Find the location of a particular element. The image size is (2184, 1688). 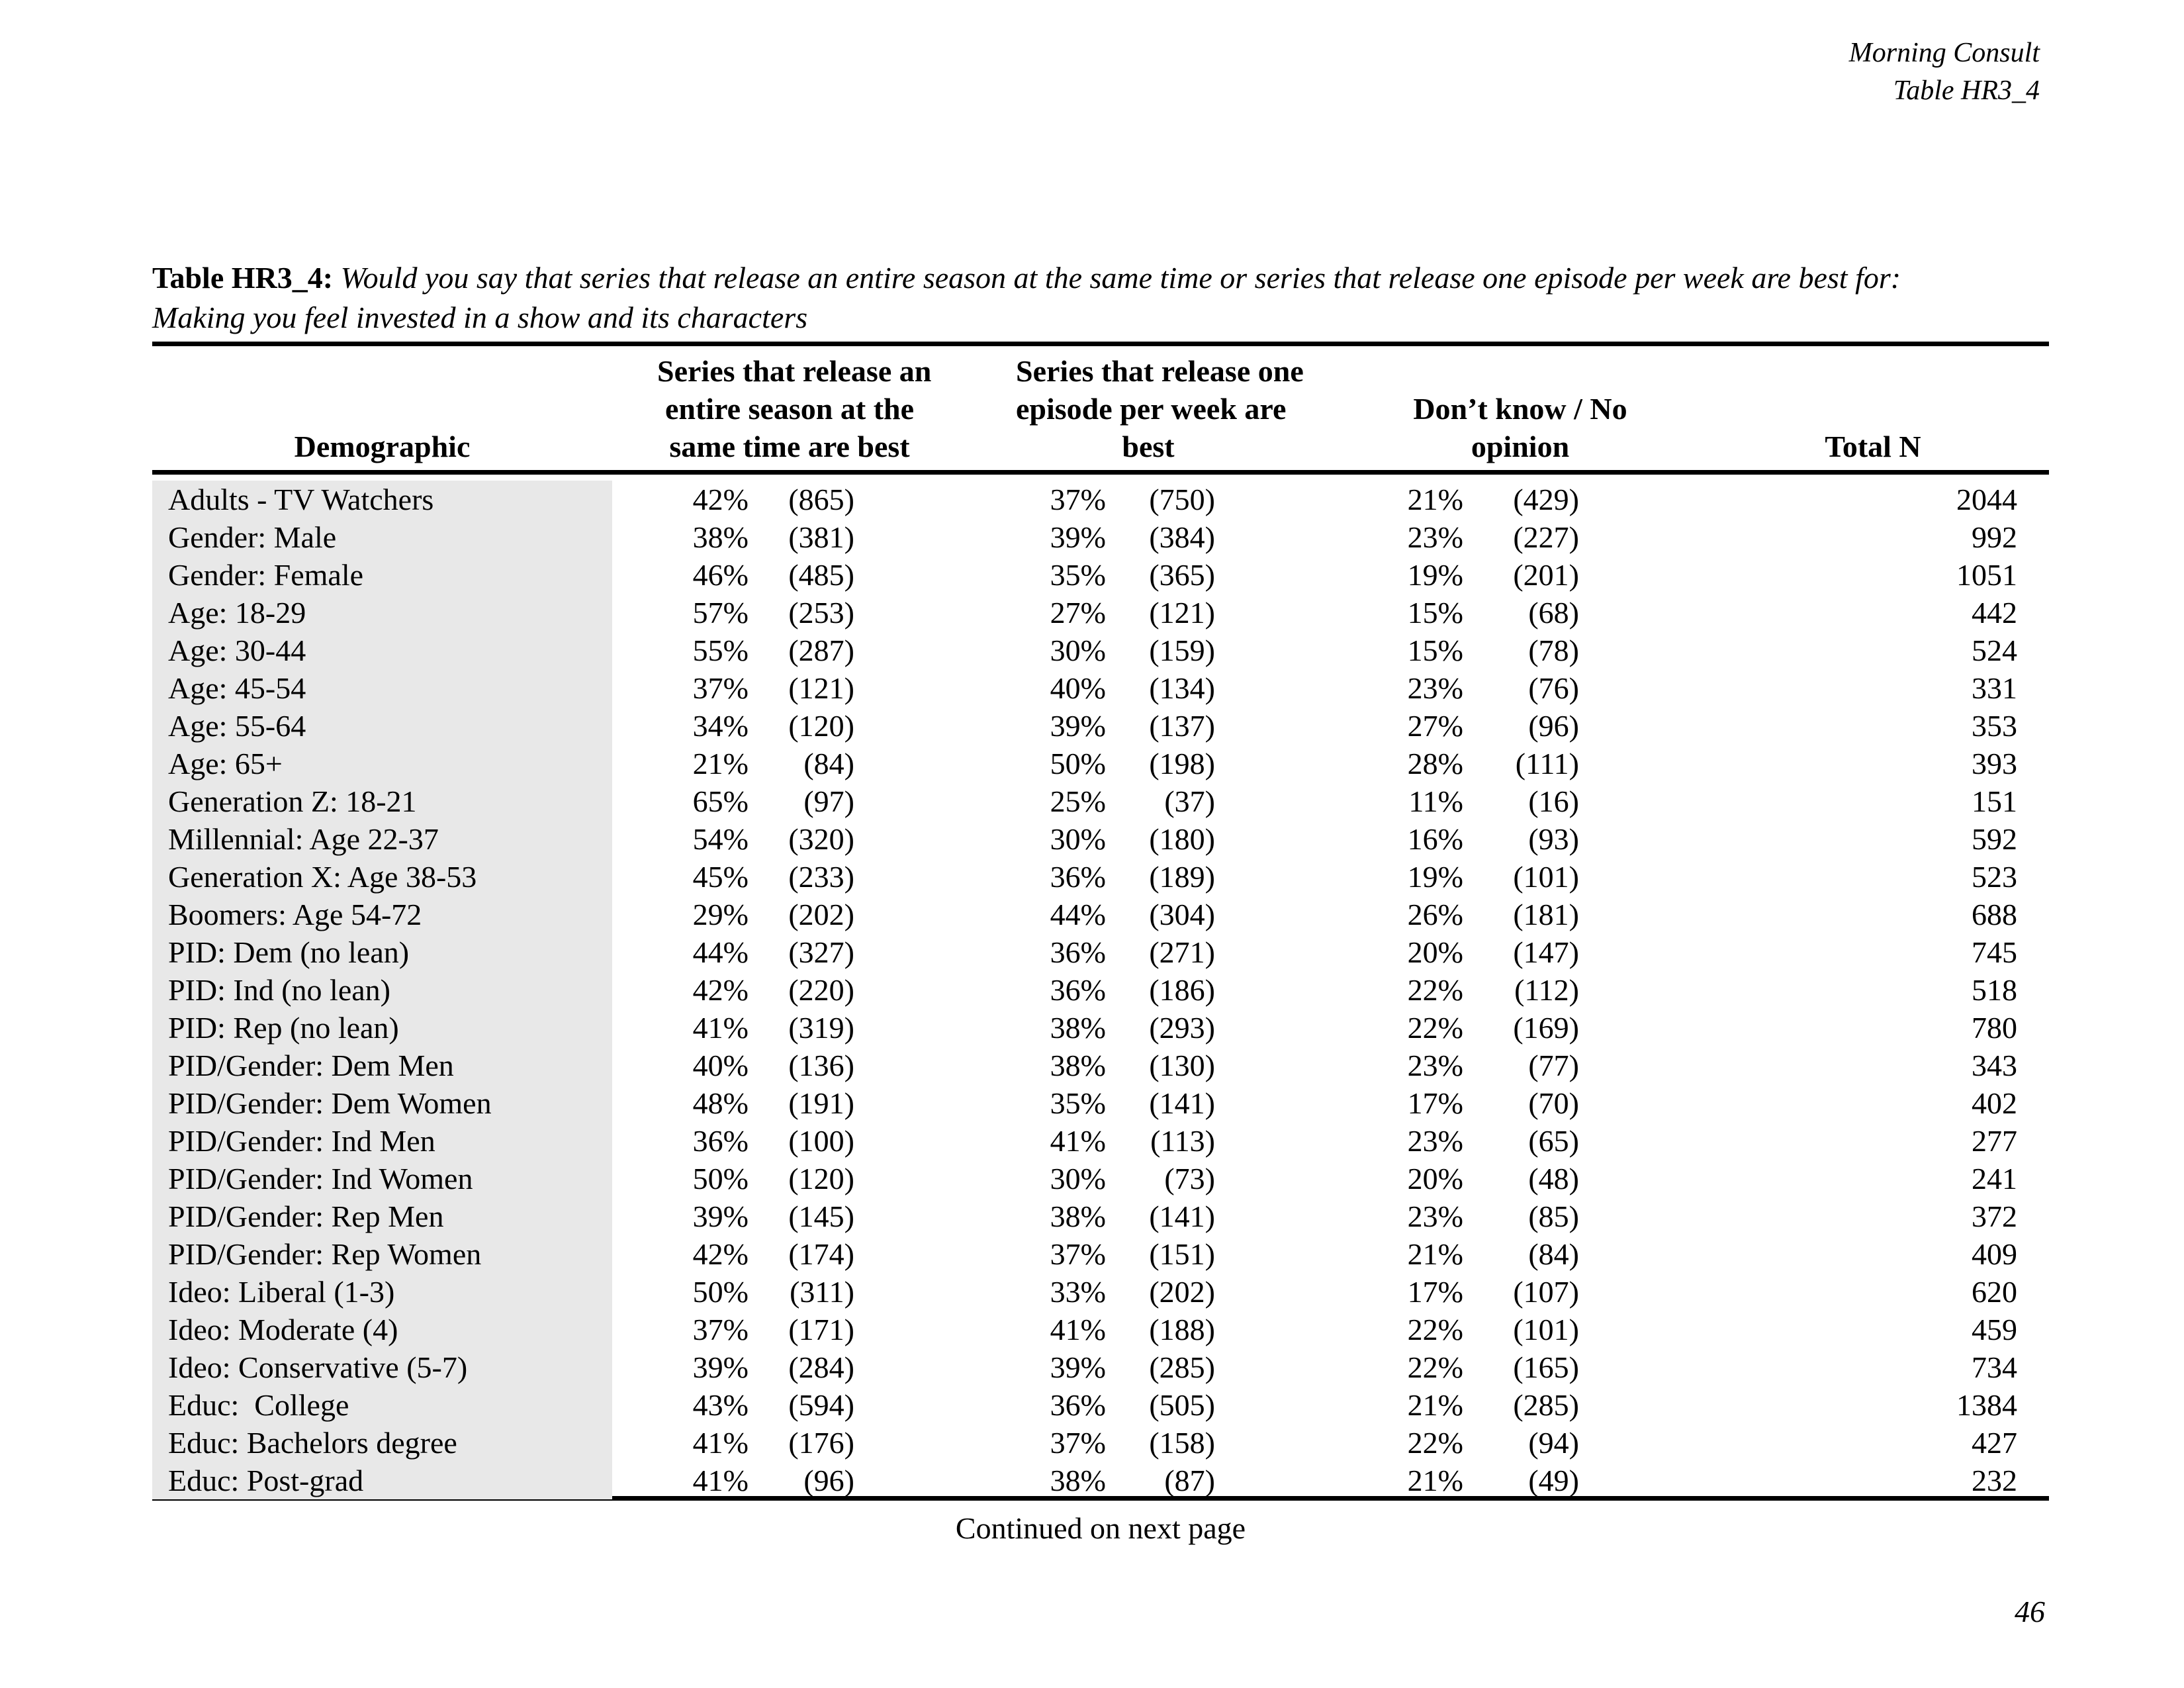

count-weekly: (37) is located at coordinates (1189, 801).